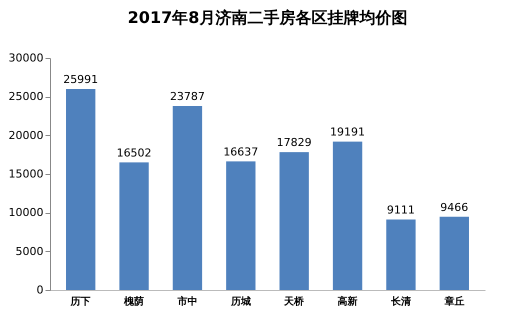 This screenshot has width=510, height=330. I want to click on x-tick-label: 历下, so click(80, 302).